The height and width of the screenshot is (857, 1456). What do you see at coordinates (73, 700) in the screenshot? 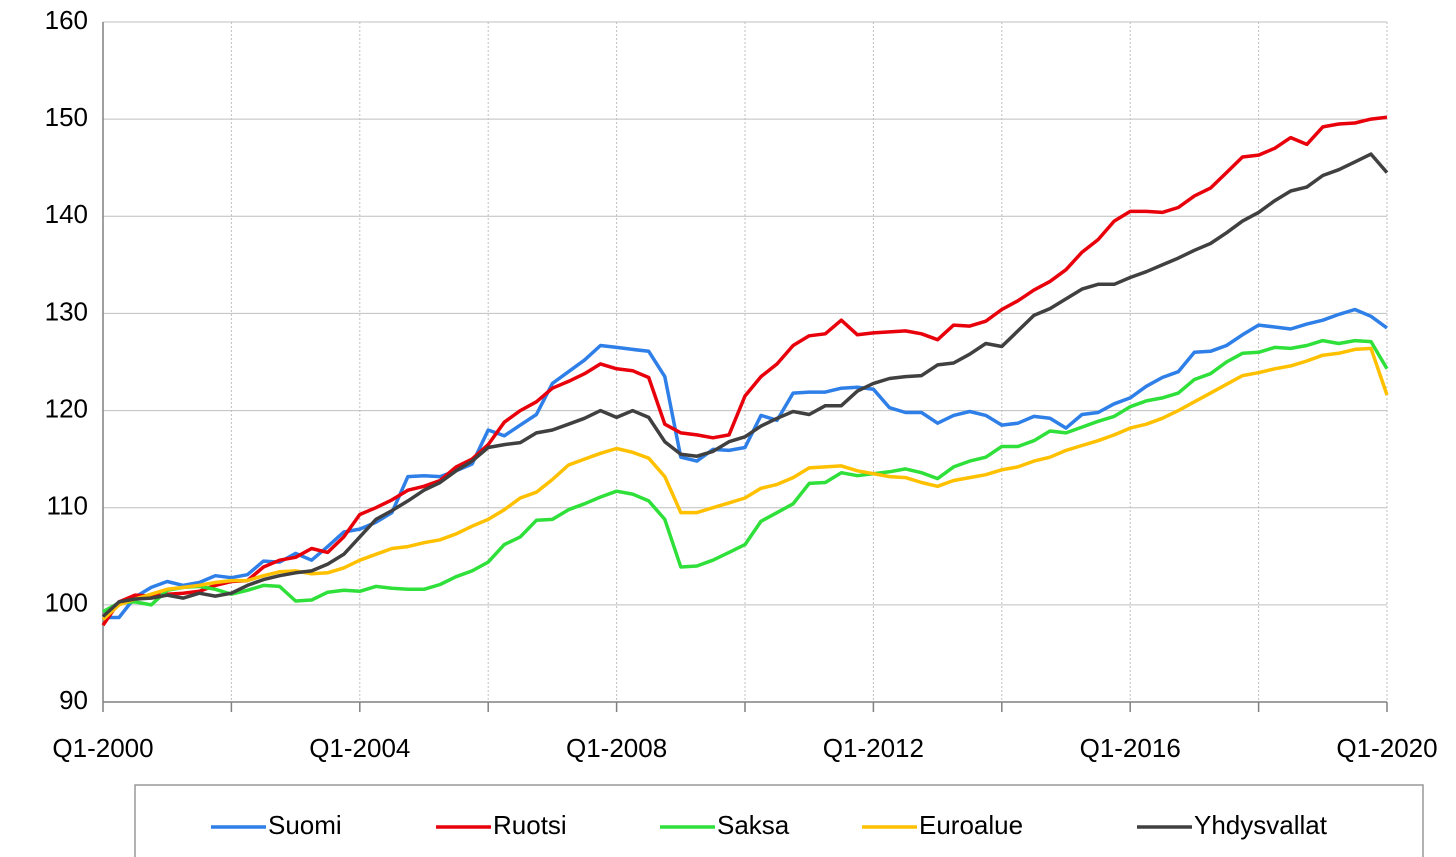
I see `y-tick-label: 90` at bounding box center [73, 700].